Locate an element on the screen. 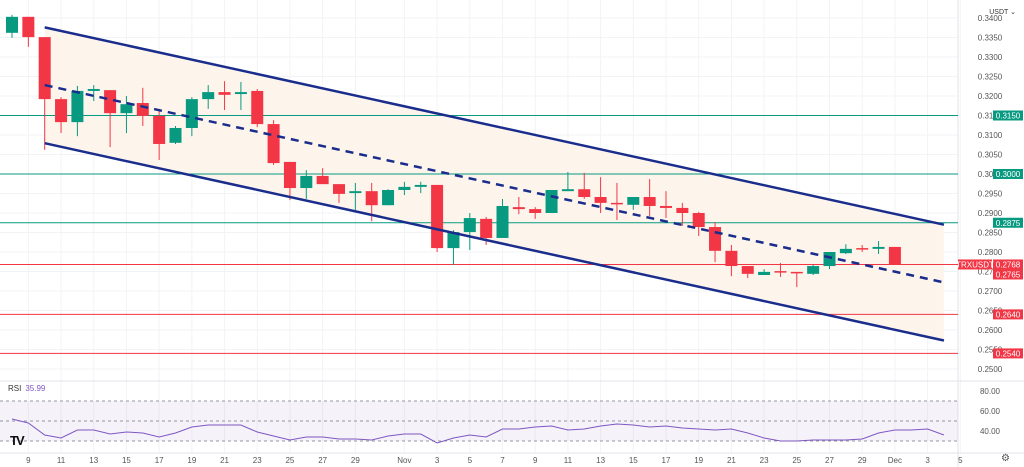 This screenshot has height=467, width=1024. level-label: 0.2640 is located at coordinates (1008, 314).